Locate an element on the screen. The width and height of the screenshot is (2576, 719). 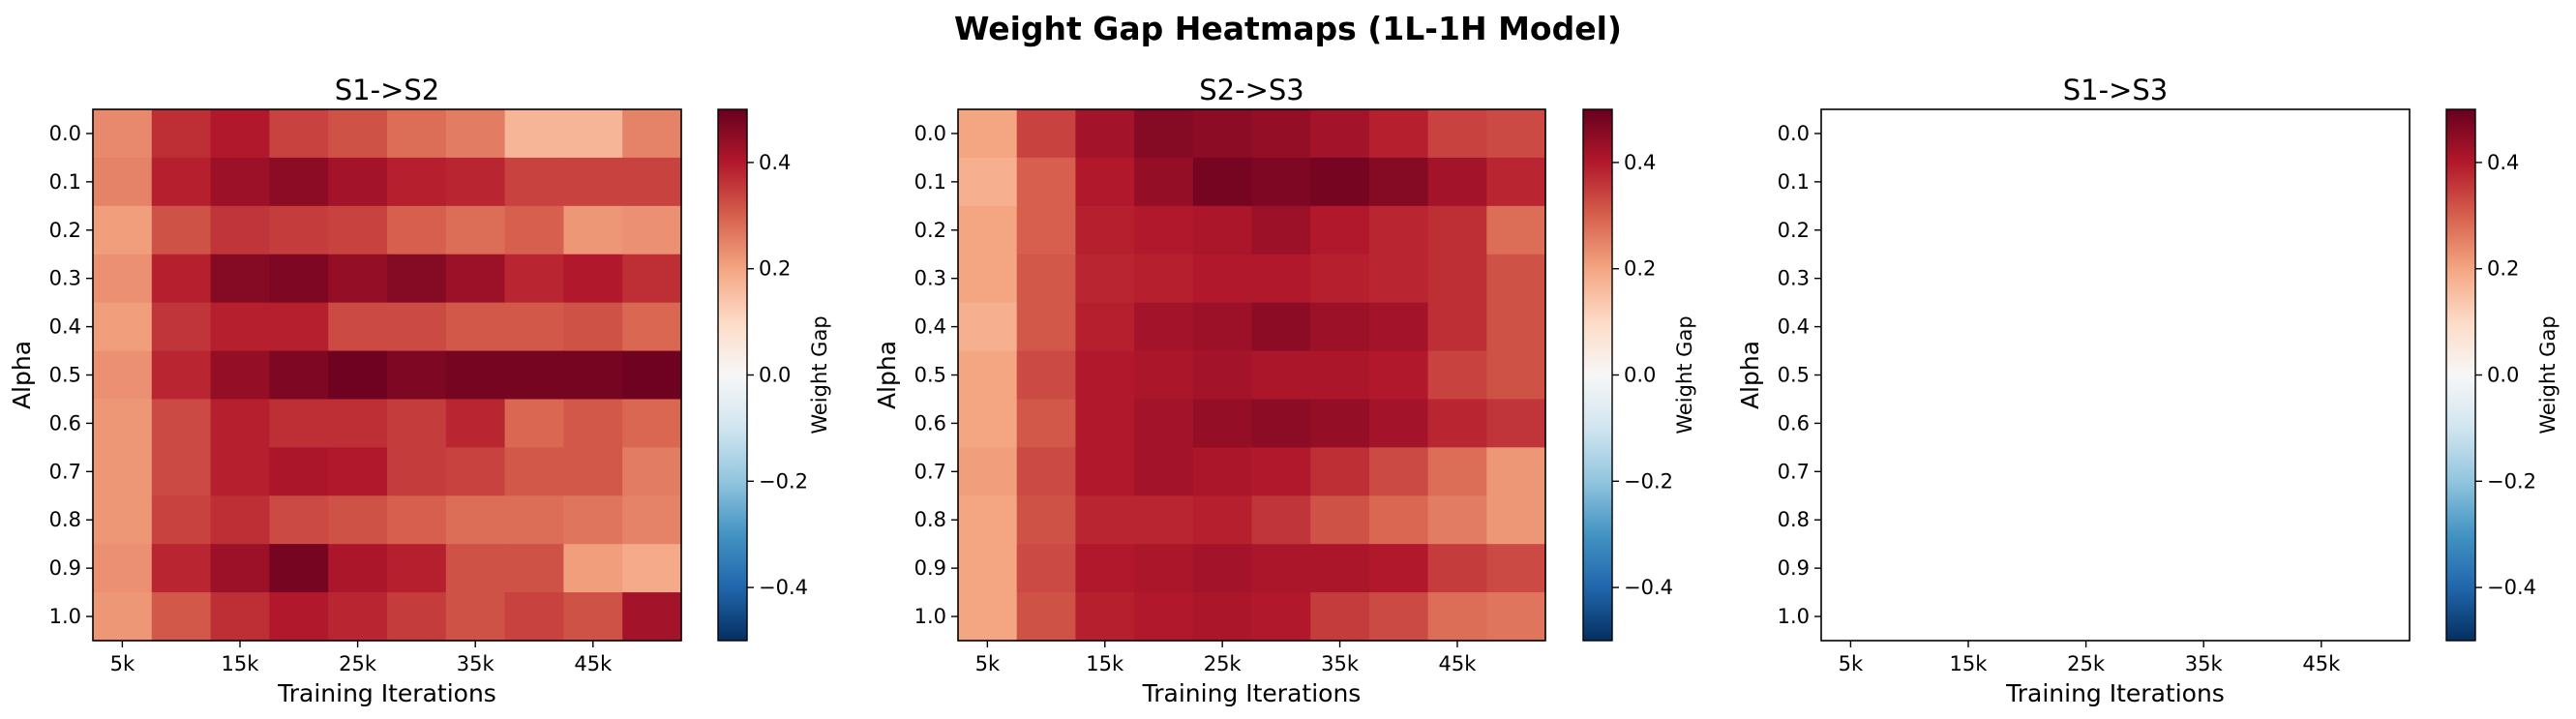
y-axis-label: Alpha is located at coordinates (22, 375).